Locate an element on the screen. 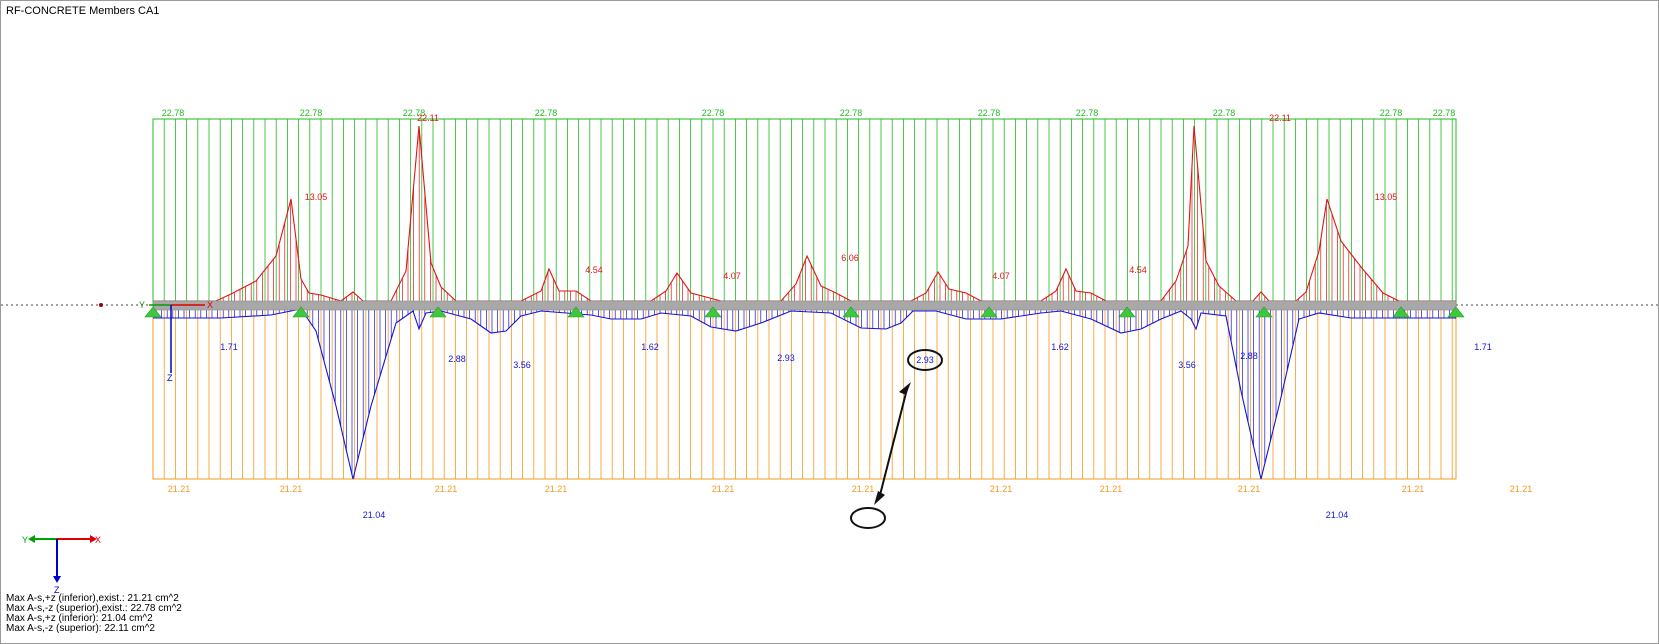 The image size is (1659, 644). callout-ellipse-required is located at coordinates (925, 360).